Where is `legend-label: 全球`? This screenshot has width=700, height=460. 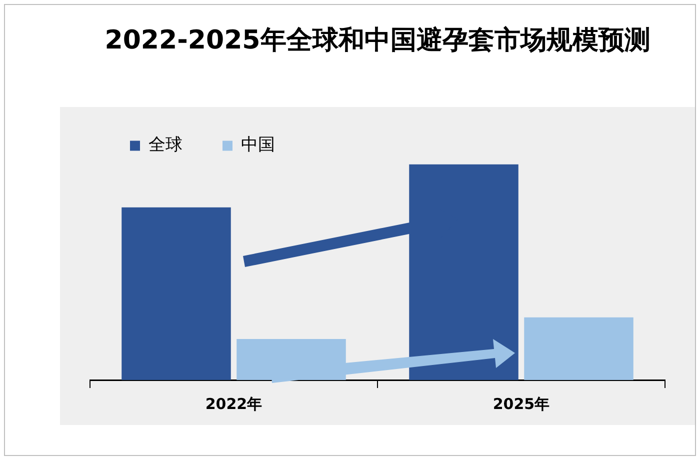 legend-label: 全球 is located at coordinates (165, 145).